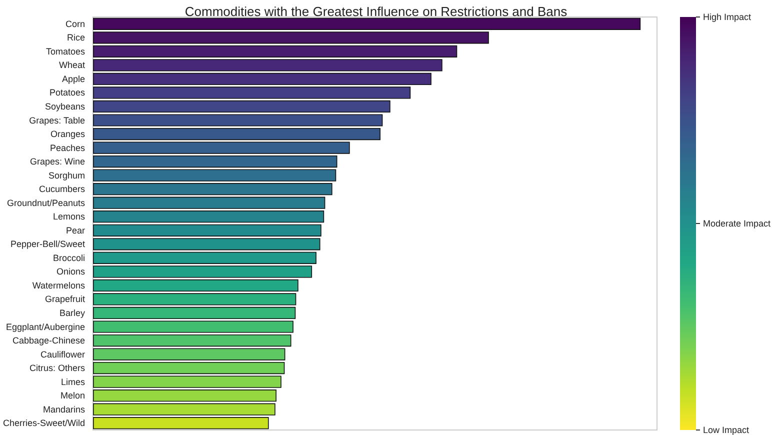 The height and width of the screenshot is (435, 782). Describe the element at coordinates (73, 313) in the screenshot. I see `y-tick-label: Barley` at that location.